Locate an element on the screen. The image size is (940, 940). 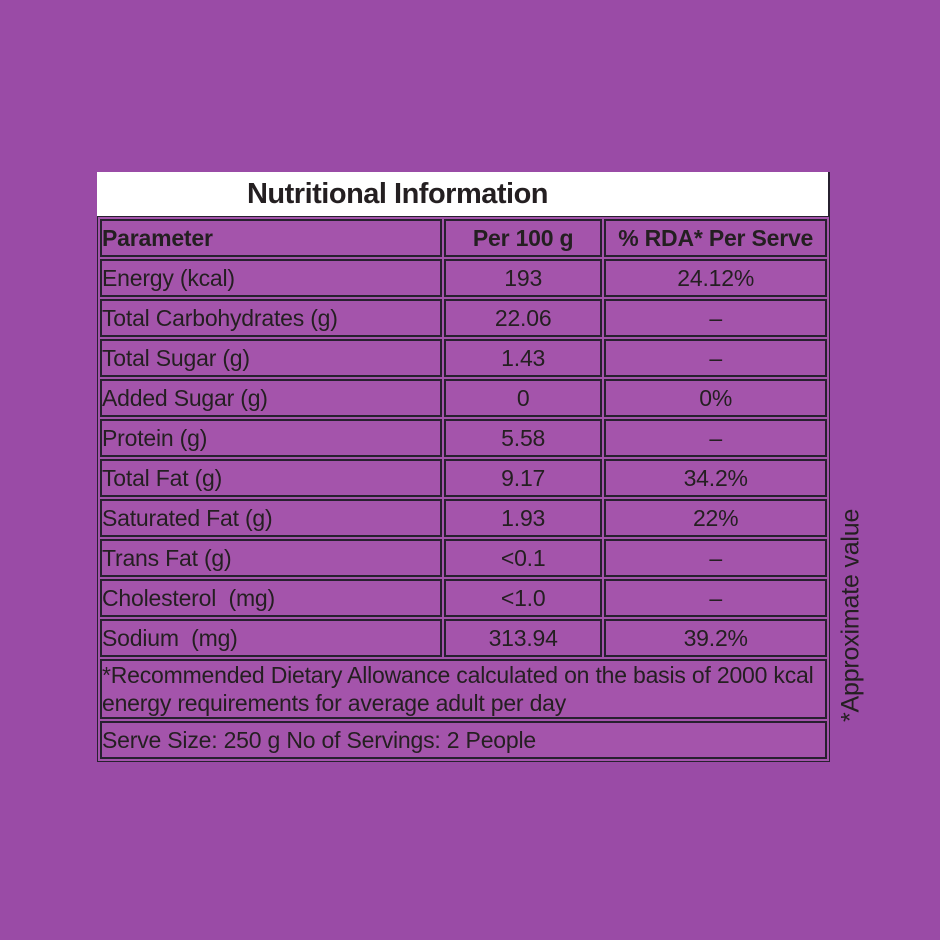
table-row: Cholesterol (mg) <1.0 – is located at coordinates (463, 598).